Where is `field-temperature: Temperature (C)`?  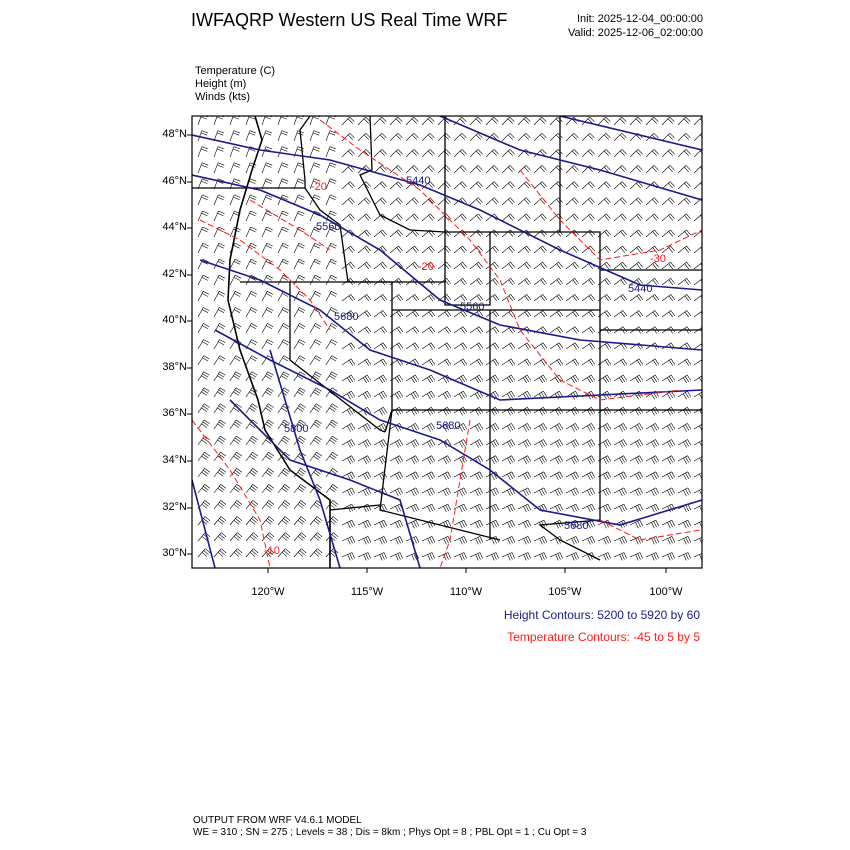
field-temperature: Temperature (C) is located at coordinates (235, 71).